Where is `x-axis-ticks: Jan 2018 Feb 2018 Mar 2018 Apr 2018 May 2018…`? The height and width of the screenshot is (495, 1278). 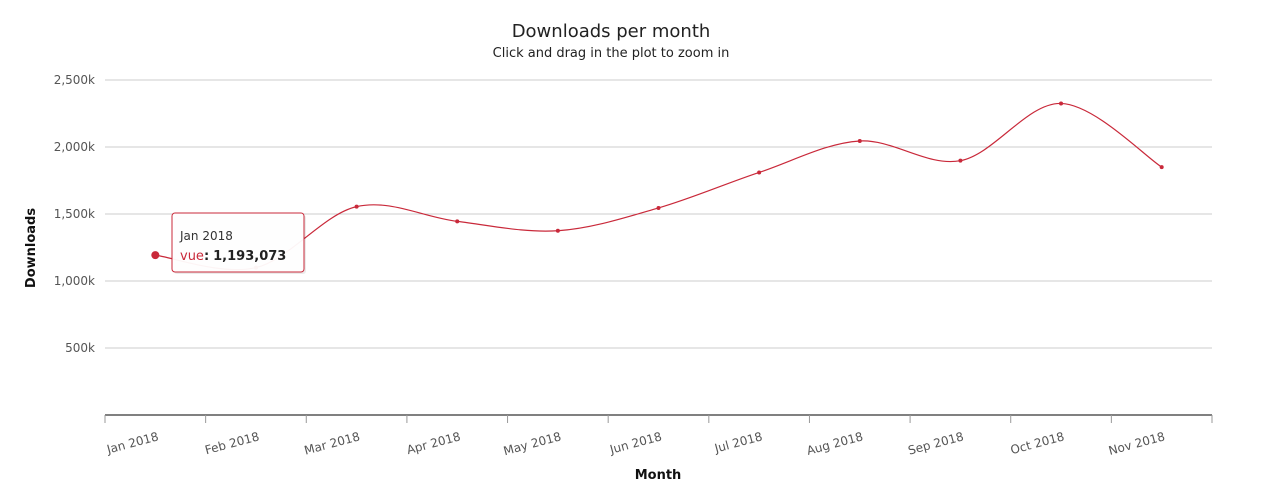 x-axis-ticks: Jan 2018 Feb 2018 Mar 2018 Apr 2018 May 2018… is located at coordinates (658, 436).